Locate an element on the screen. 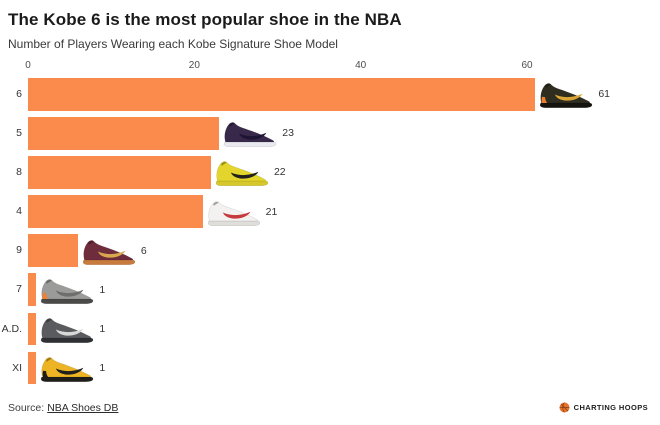  x-axis: 0 20 40 60 is located at coordinates (330, 66).